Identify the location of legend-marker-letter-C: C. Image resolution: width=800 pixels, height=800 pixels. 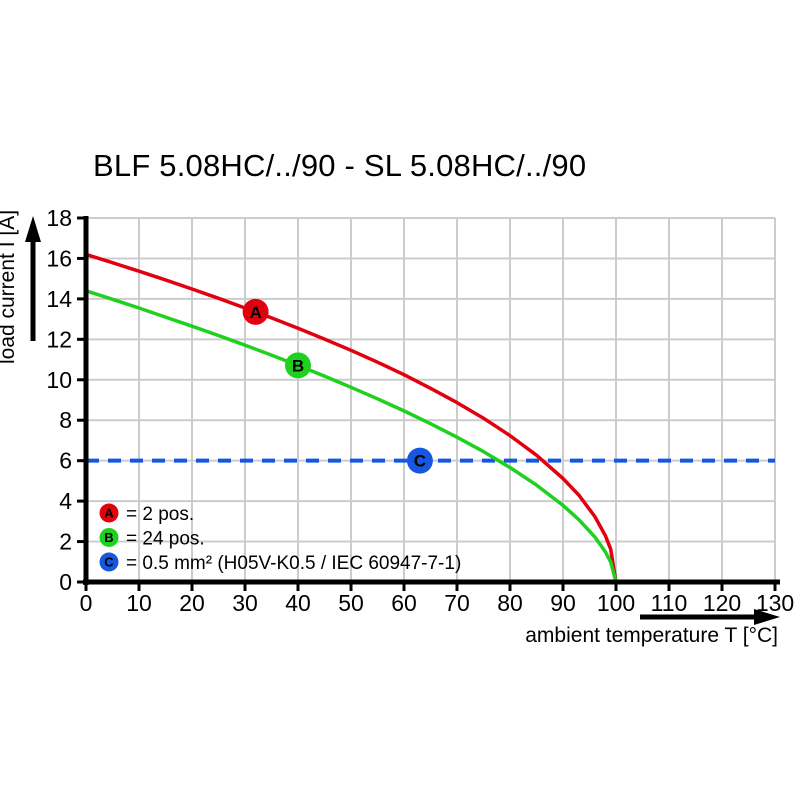
(109, 562).